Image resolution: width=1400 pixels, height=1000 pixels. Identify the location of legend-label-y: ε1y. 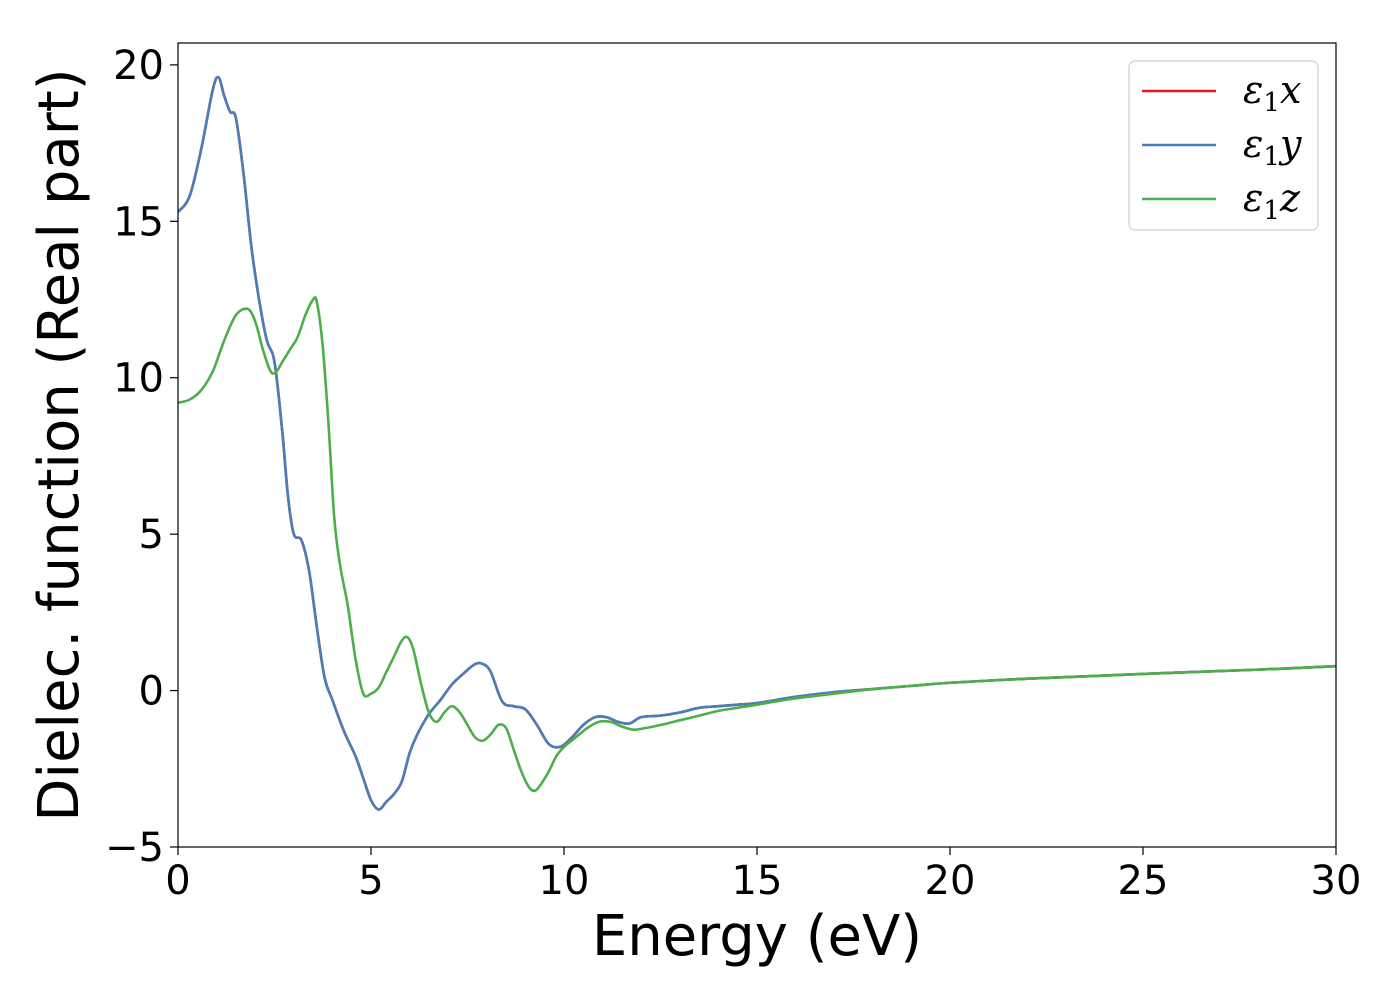
(1272, 147).